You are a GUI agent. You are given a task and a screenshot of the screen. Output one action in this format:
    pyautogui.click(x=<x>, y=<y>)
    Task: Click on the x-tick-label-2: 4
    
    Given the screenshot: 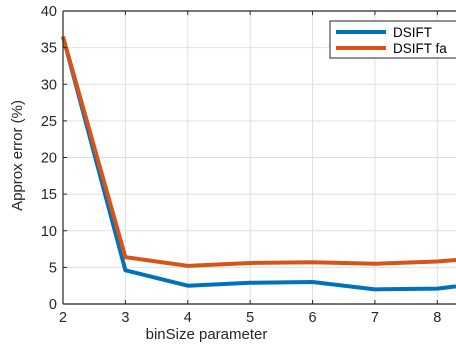 What is the action you would take?
    pyautogui.click(x=188, y=318)
    